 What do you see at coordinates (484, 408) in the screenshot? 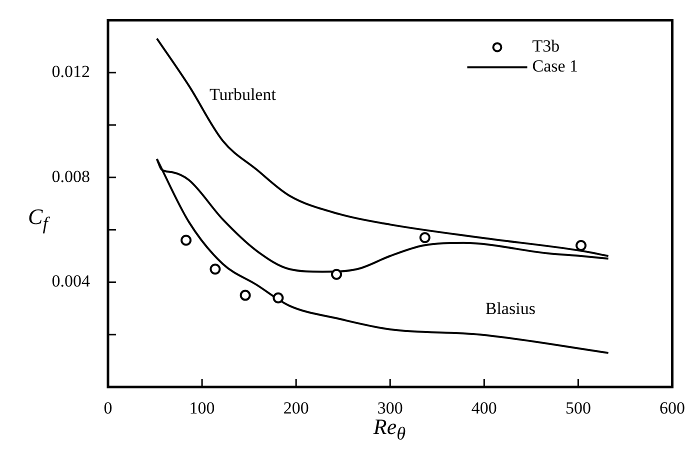
I see `x-tick-label: 400` at bounding box center [484, 408].